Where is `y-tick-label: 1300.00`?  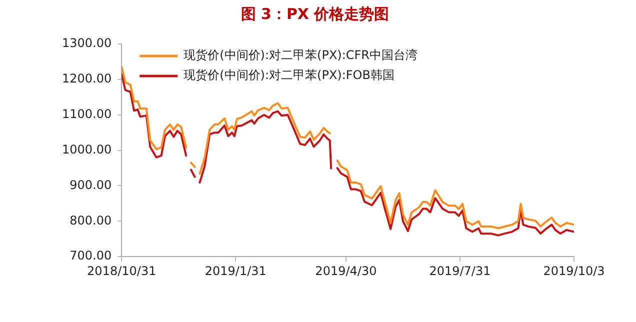 y-tick-label: 1300.00 is located at coordinates (87, 43).